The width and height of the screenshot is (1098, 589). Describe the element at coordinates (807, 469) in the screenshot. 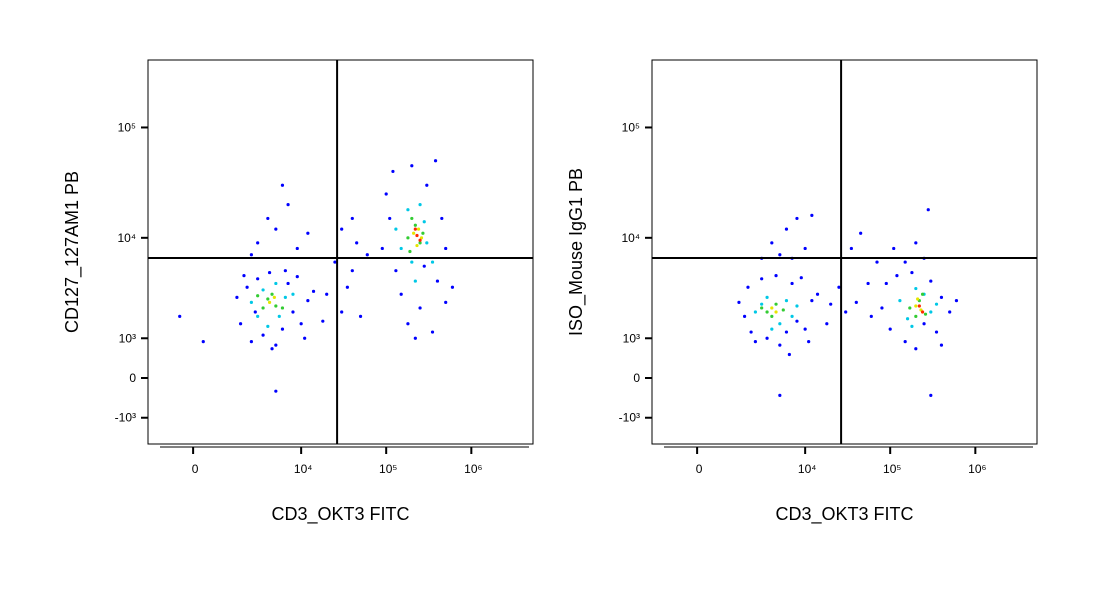

I see `x-tick-label: 10⁴` at that location.